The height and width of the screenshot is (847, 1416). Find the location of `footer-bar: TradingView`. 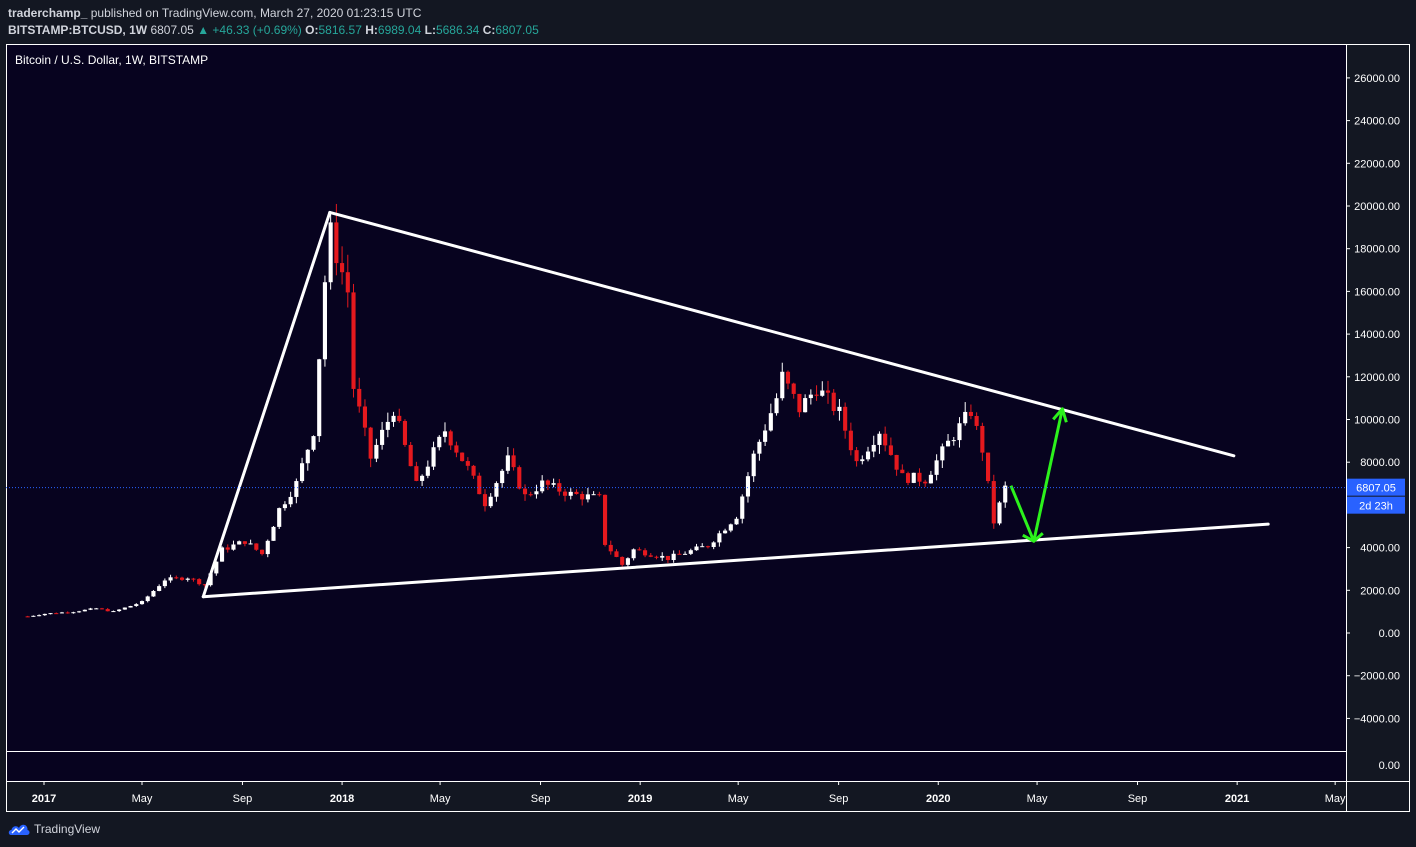

footer-bar: TradingView is located at coordinates (708, 829).